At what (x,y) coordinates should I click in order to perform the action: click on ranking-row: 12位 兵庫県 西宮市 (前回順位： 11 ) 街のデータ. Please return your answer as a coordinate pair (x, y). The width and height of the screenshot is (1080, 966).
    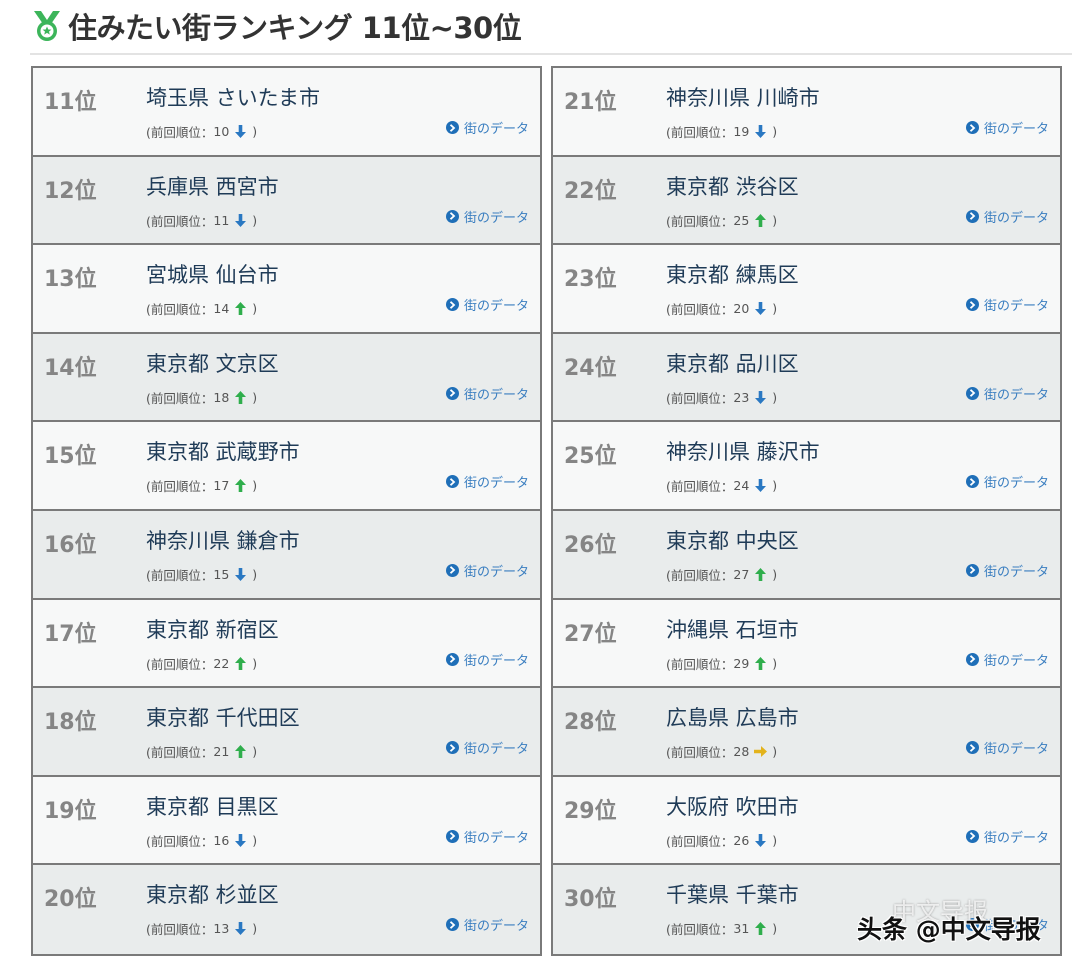
    Looking at the image, I should click on (286, 201).